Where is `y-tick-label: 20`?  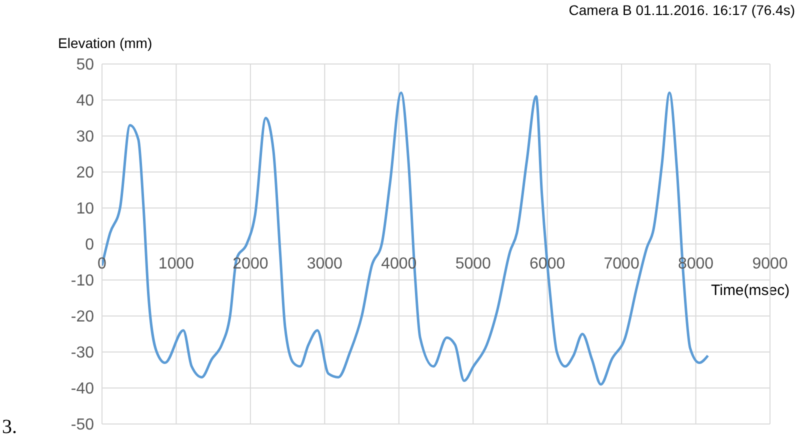 y-tick-label: 20 is located at coordinates (85, 173).